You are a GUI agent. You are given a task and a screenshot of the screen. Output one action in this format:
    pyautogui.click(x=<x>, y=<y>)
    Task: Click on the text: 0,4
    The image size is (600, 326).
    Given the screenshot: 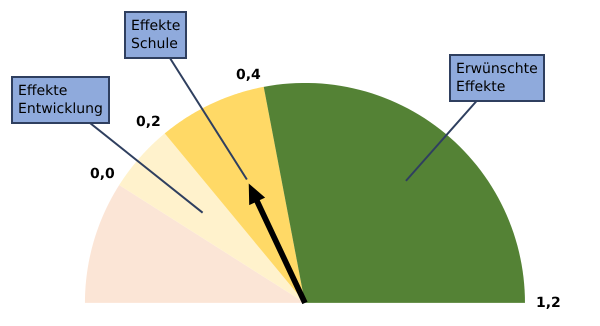 What is the action you would take?
    pyautogui.click(x=249, y=75)
    